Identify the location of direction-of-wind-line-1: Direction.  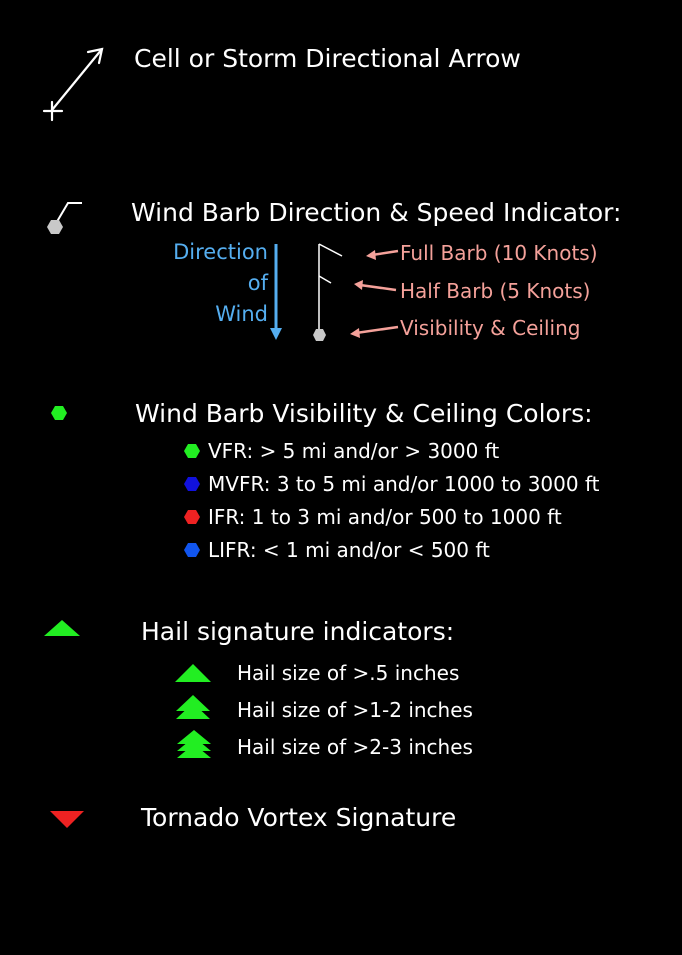
(220, 252).